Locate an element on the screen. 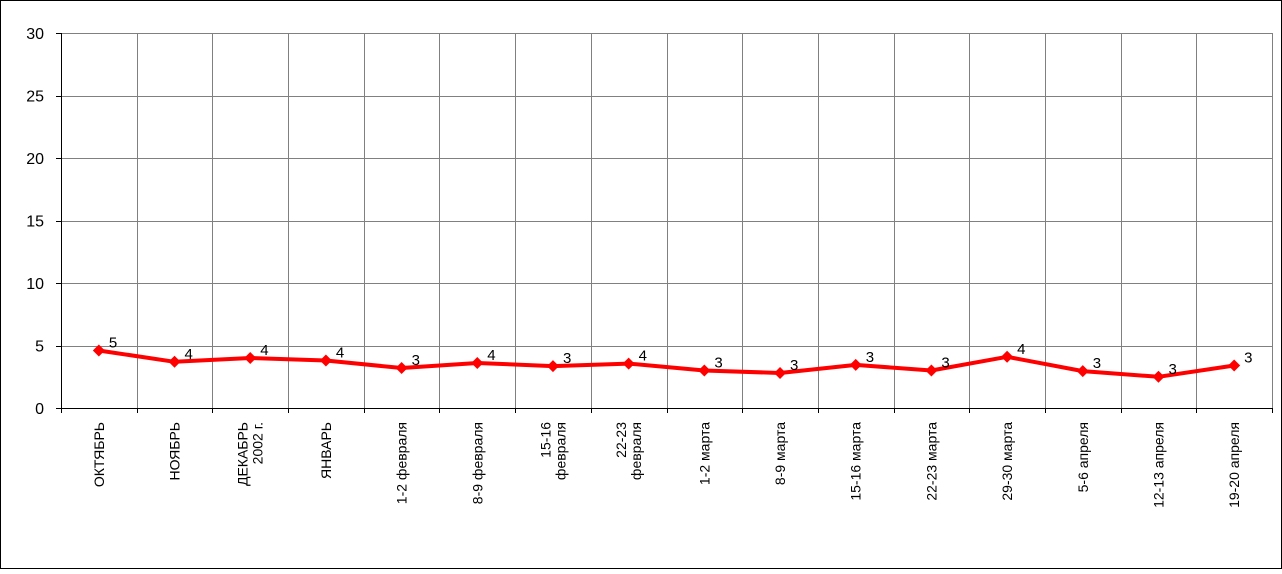 The height and width of the screenshot is (574, 1282). x-tick-label: 15-16 марта is located at coordinates (856, 461).